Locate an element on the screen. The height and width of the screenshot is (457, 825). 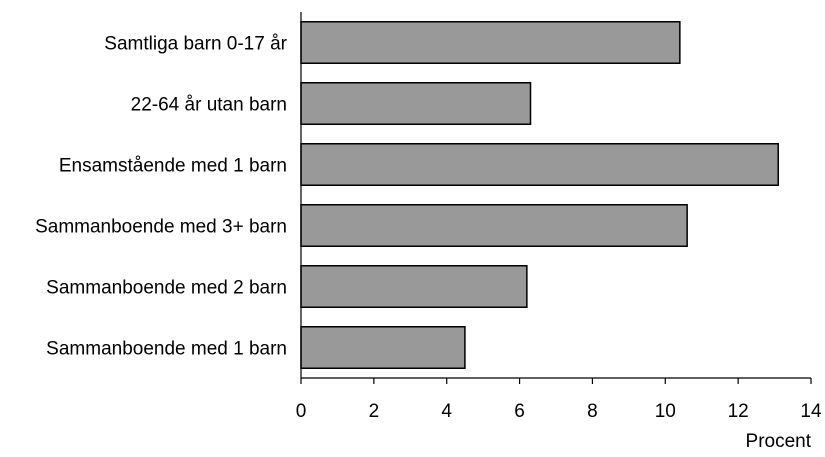
category-label-5: Sammanboende med 1 barn is located at coordinates (166, 349).